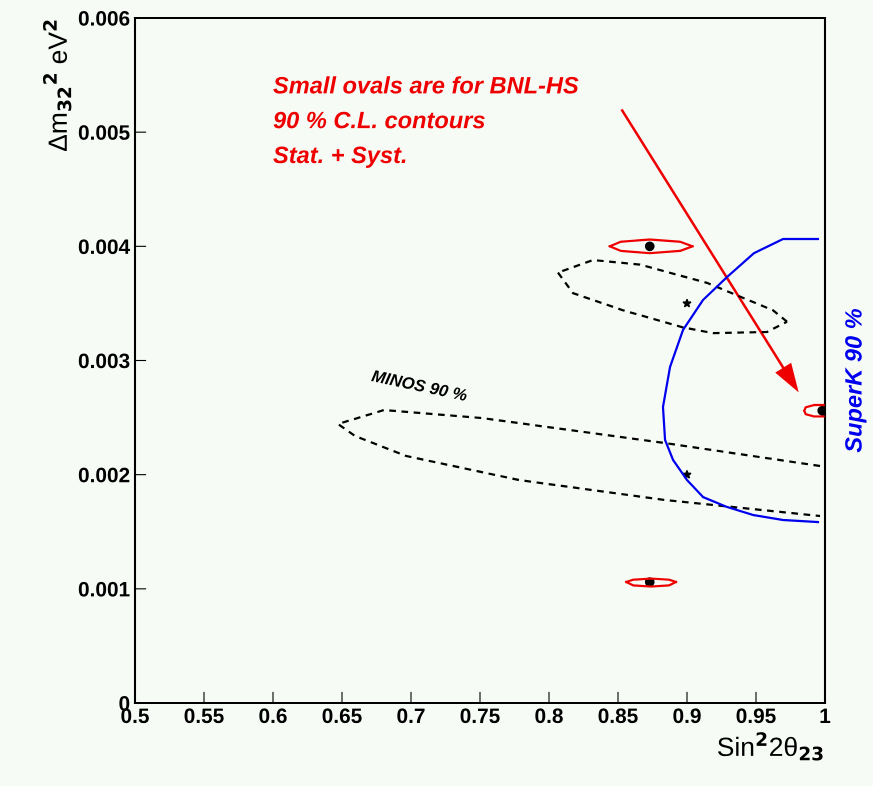  I want to click on x-tick-label: 1, so click(825, 715).